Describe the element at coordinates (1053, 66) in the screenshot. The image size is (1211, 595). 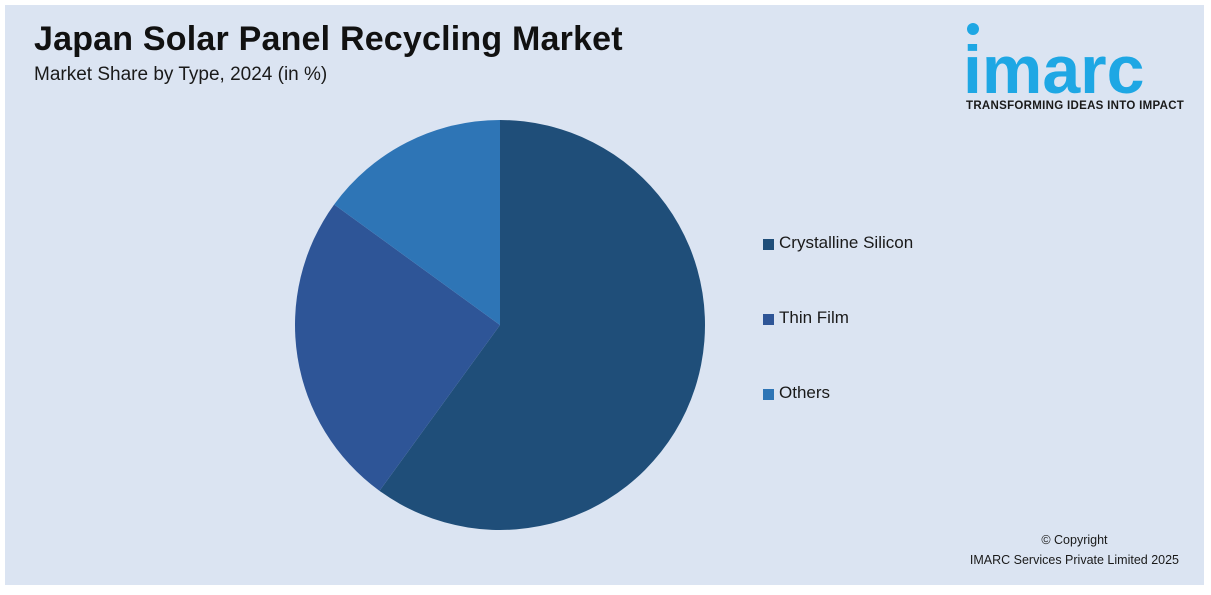
I see `logo-wordmark-text: imarc` at that location.